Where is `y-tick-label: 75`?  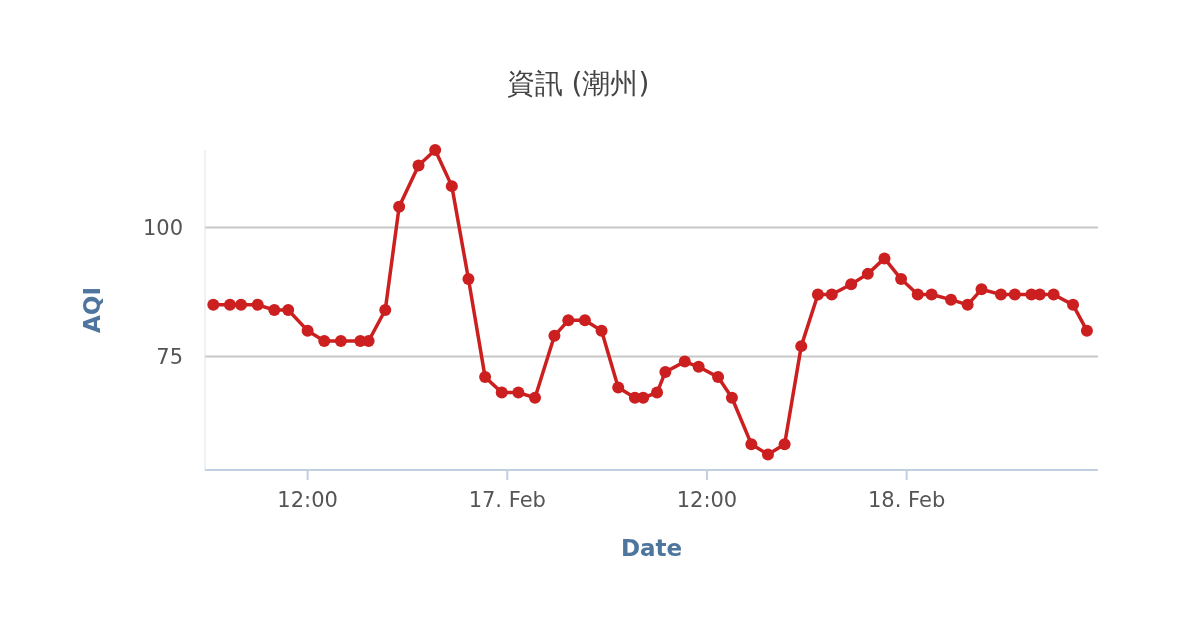
y-tick-label: 75 is located at coordinates (169, 357).